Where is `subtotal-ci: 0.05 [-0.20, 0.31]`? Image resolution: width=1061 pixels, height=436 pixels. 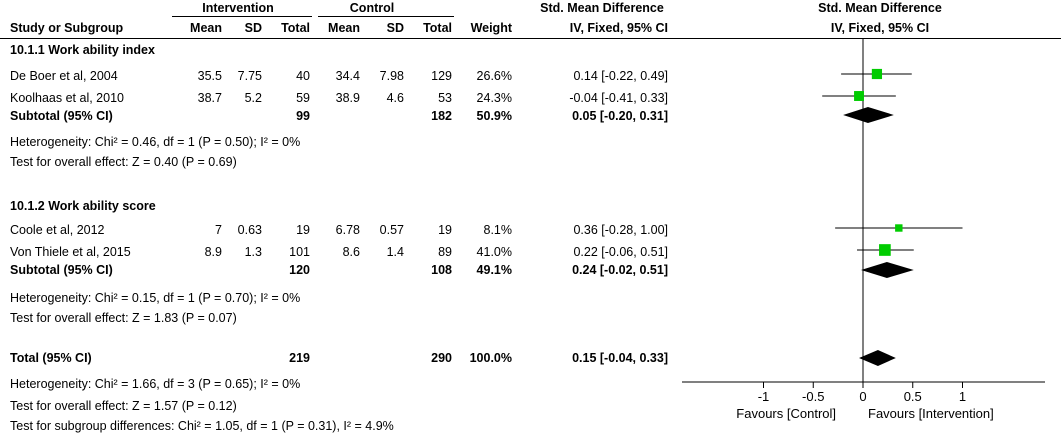
subtotal-ci: 0.05 [-0.20, 0.31] is located at coordinates (620, 116).